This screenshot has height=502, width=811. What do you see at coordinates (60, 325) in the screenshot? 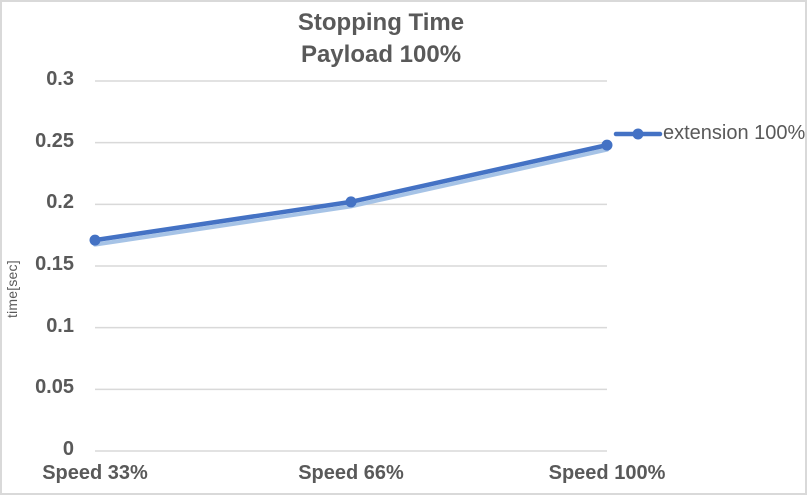
I see `y-tick-label: 0.1` at bounding box center [60, 325].